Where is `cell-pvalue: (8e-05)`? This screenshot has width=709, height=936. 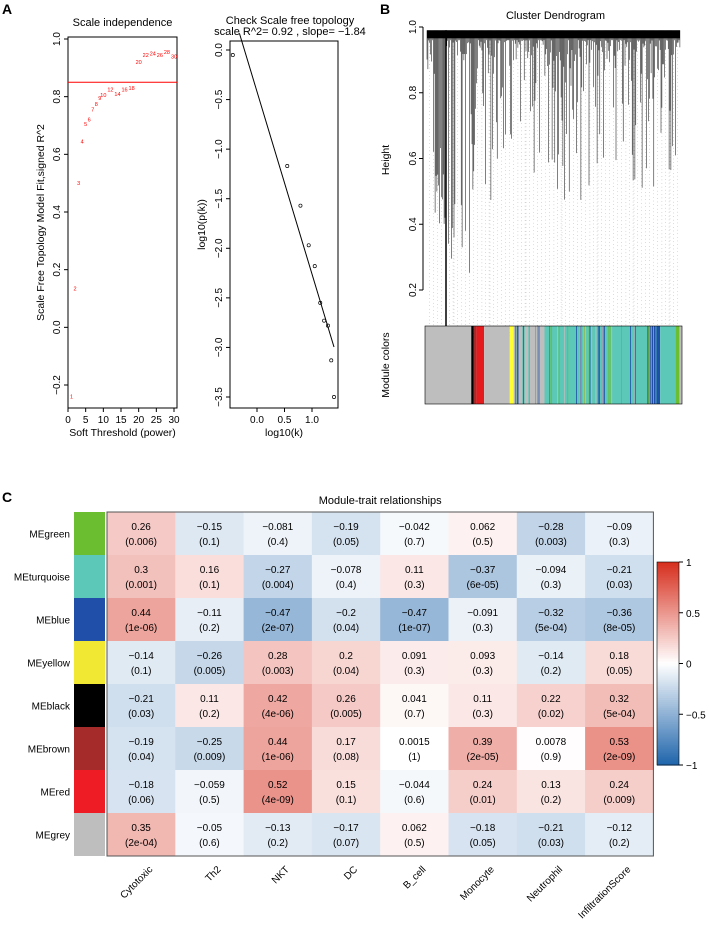 cell-pvalue: (8e-05) is located at coordinates (619, 628).